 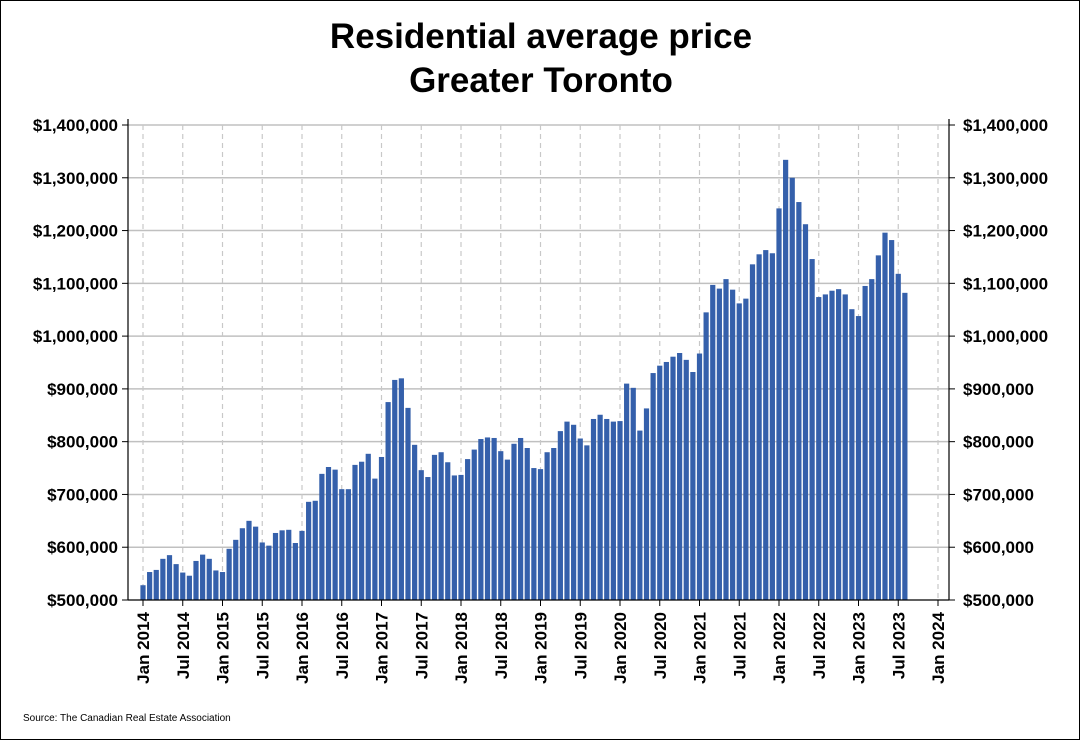 I want to click on y-tick-label-left: $700,000, so click(x=82, y=494).